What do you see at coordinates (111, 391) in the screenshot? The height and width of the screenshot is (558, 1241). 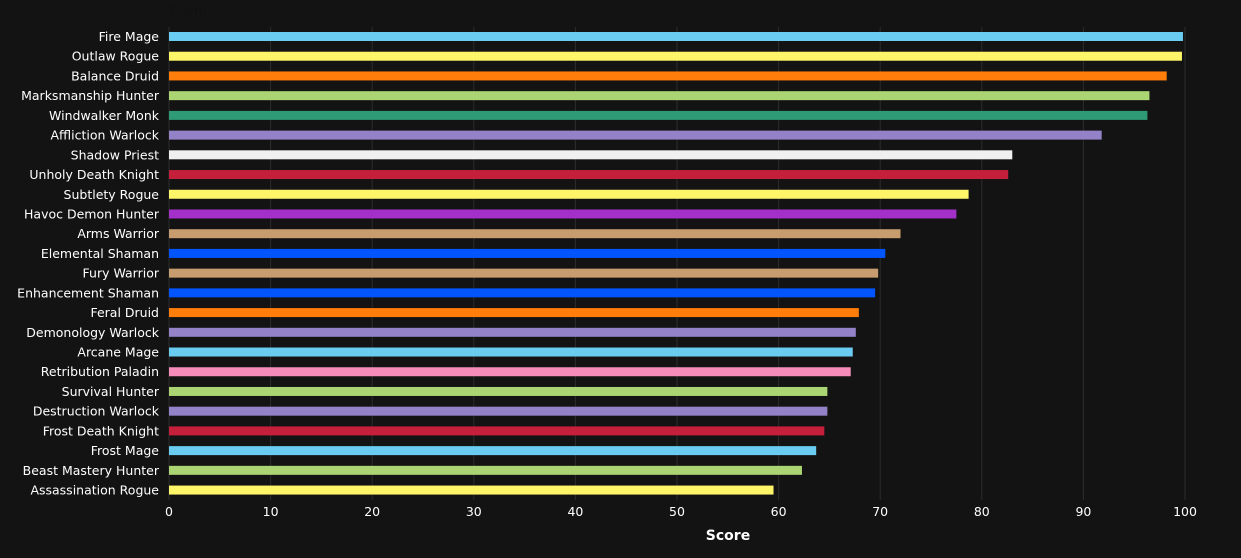 I see `category-label: Survival Hunter` at bounding box center [111, 391].